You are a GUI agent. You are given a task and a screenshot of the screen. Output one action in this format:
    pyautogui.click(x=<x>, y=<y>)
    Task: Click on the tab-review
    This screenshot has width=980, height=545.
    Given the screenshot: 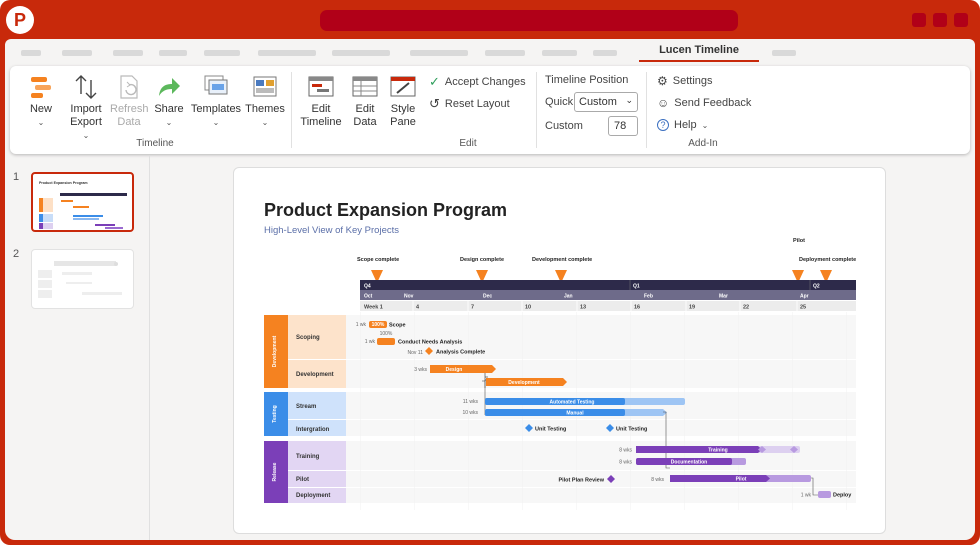 What is the action you would take?
    pyautogui.click(x=559, y=53)
    